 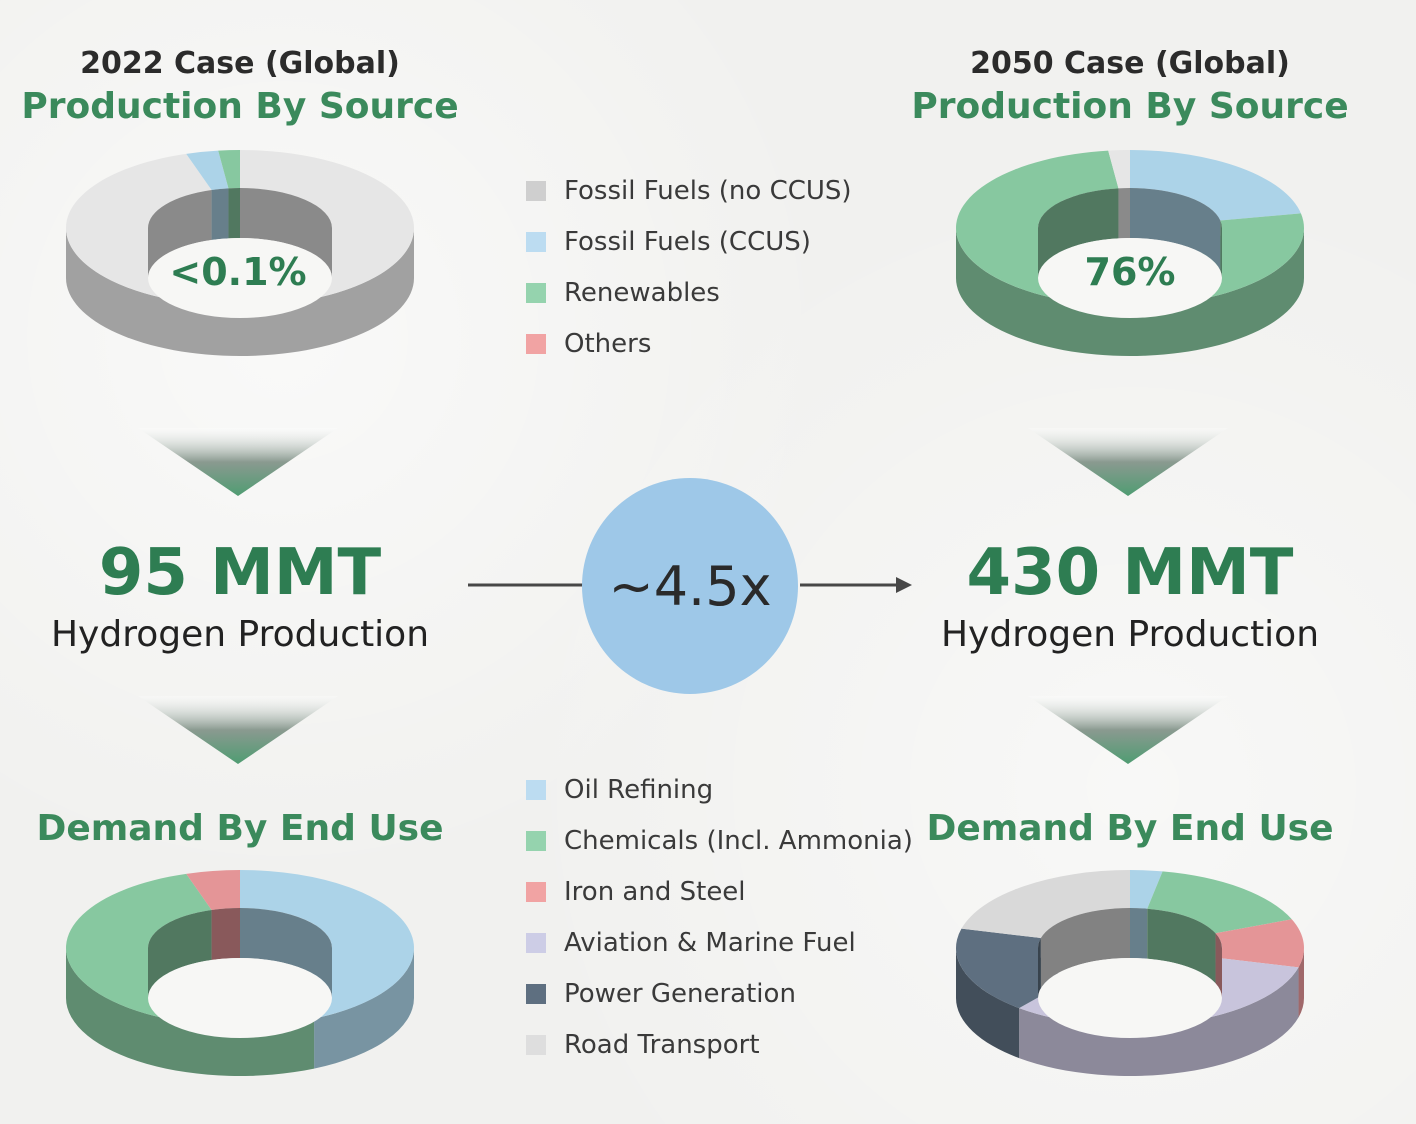 I want to click on legend-item-fossil-ccus: Fossil Fuels (CCUS), so click(x=689, y=241).